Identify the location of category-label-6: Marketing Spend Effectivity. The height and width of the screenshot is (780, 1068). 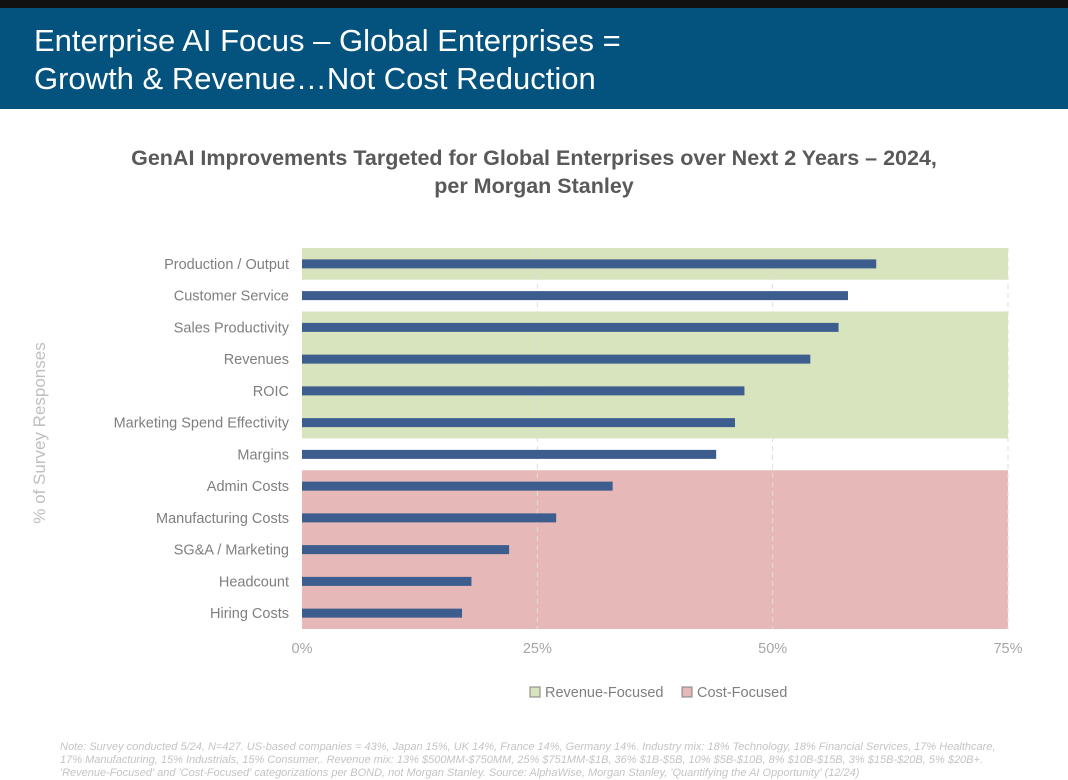
(202, 424).